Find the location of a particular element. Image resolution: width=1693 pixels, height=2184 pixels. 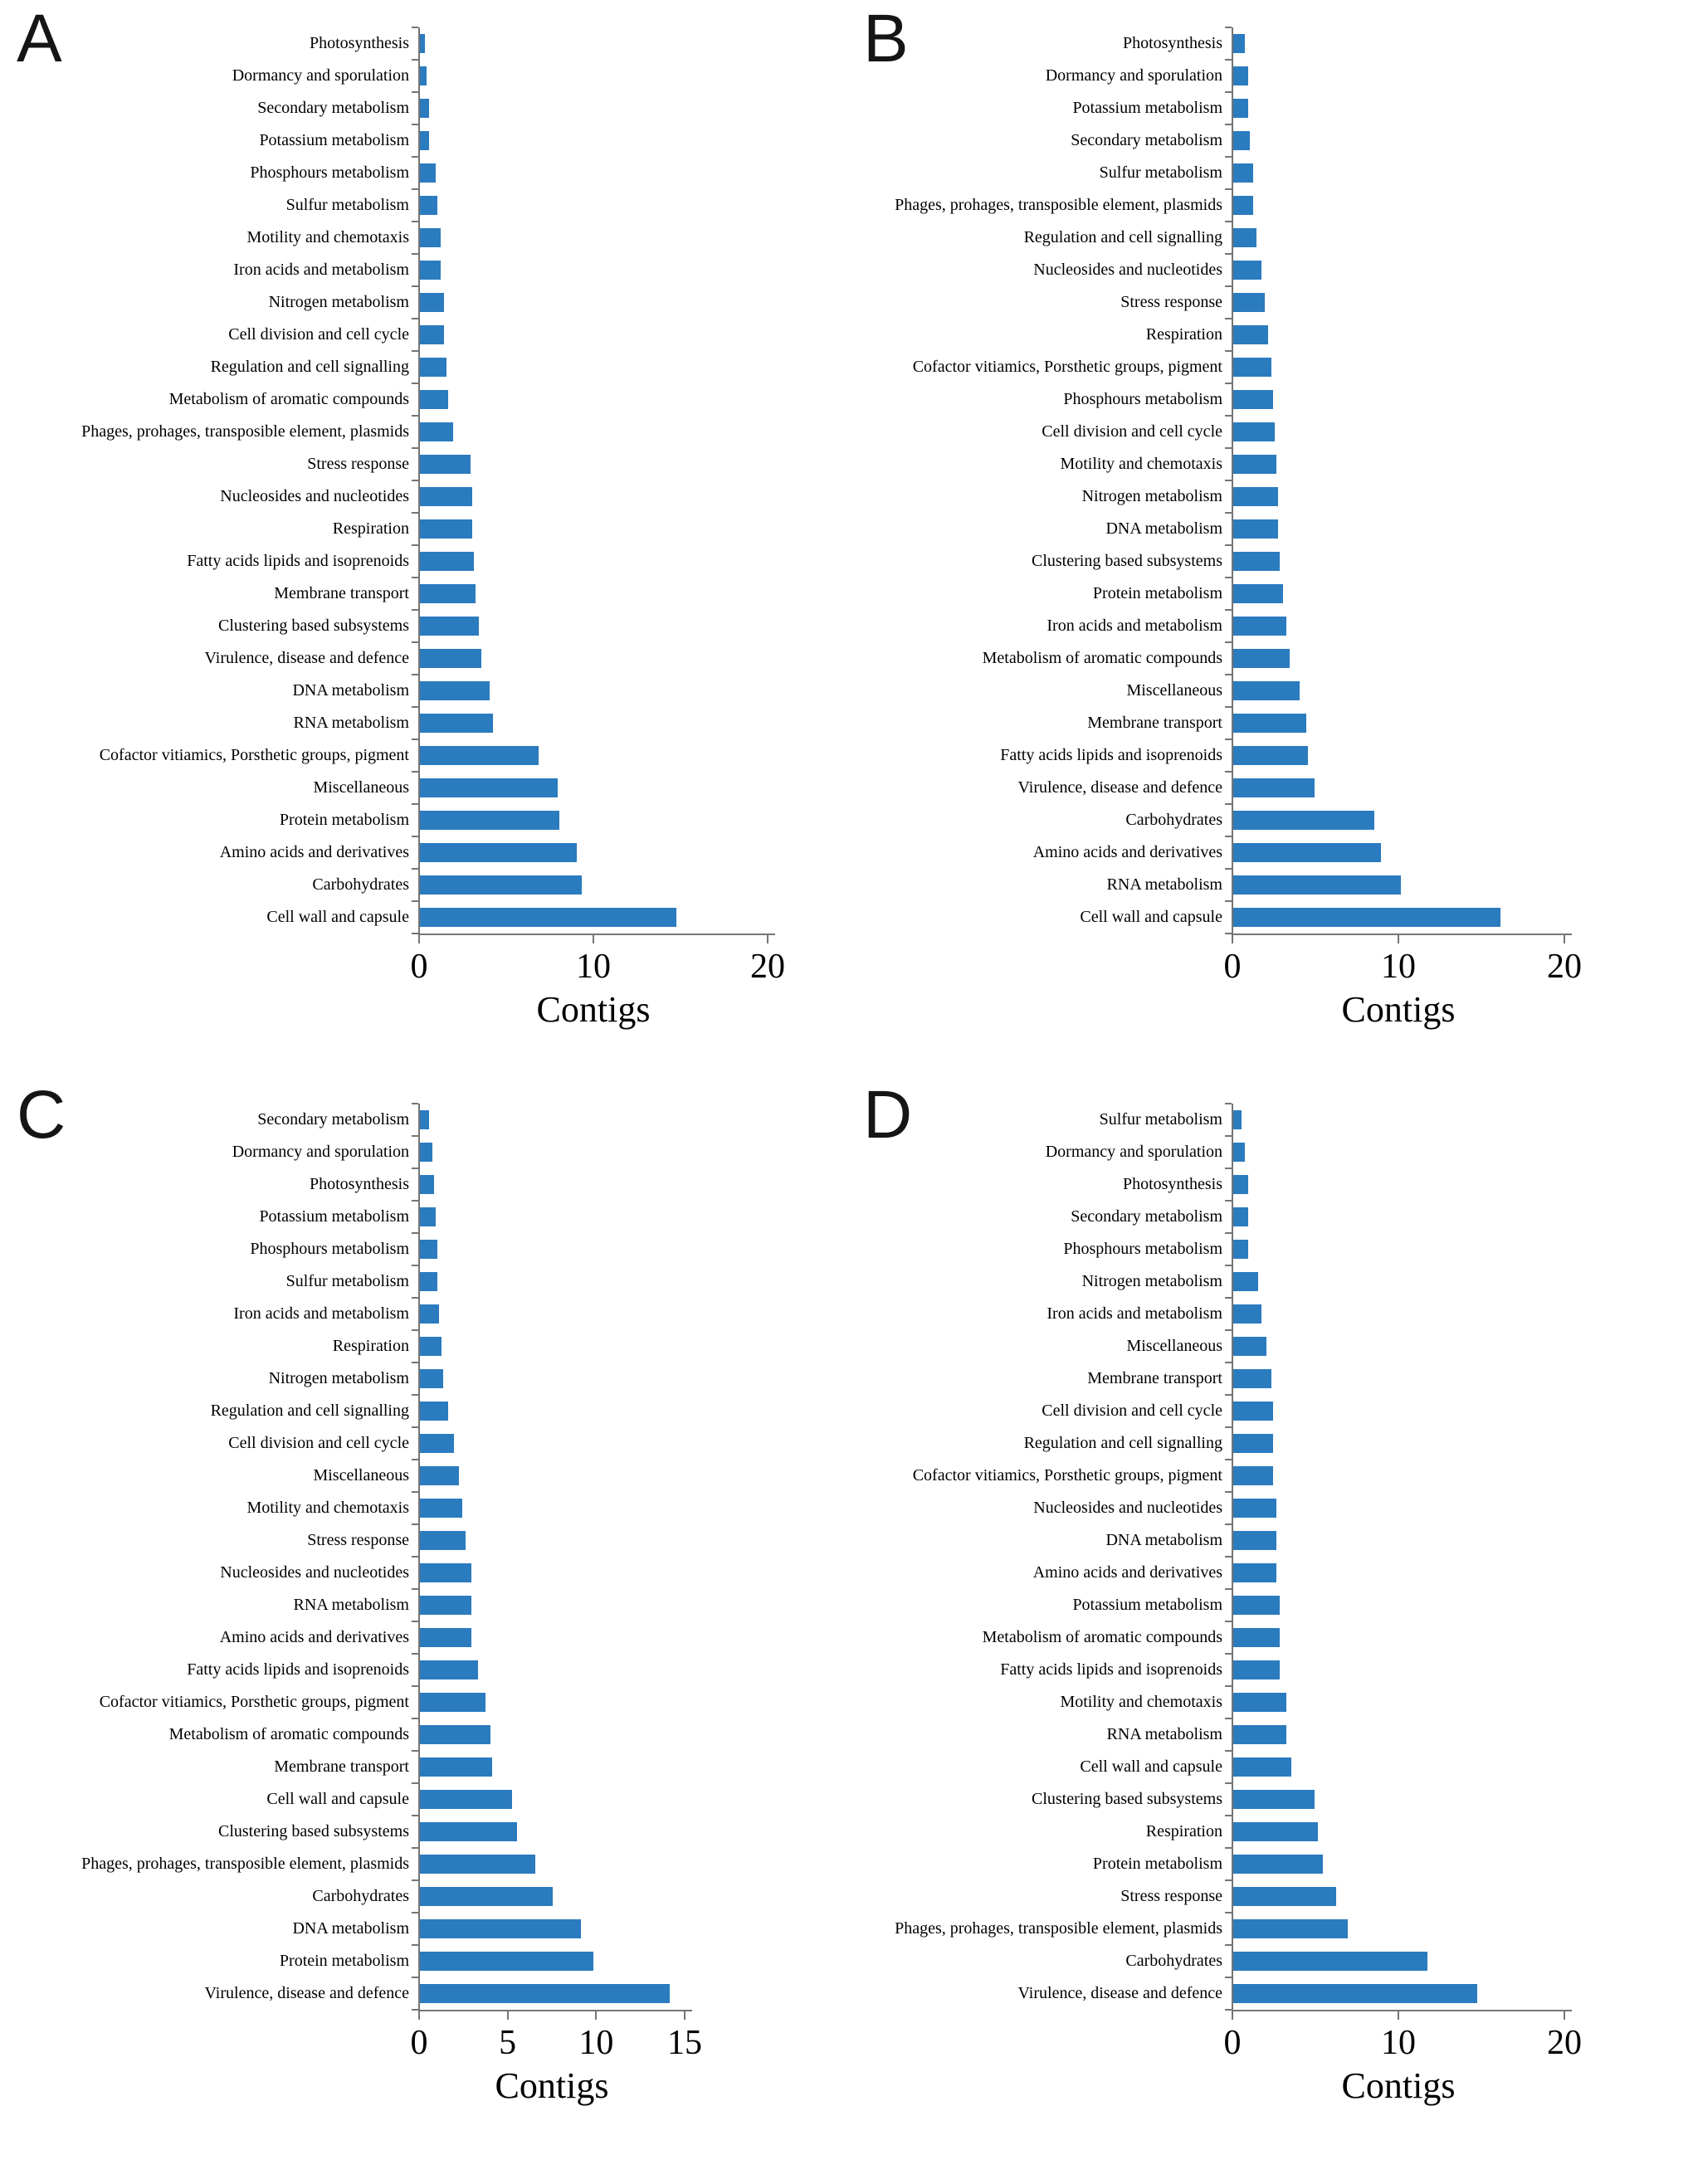

category-label: Secondary metabolism is located at coordinates (333, 1119).